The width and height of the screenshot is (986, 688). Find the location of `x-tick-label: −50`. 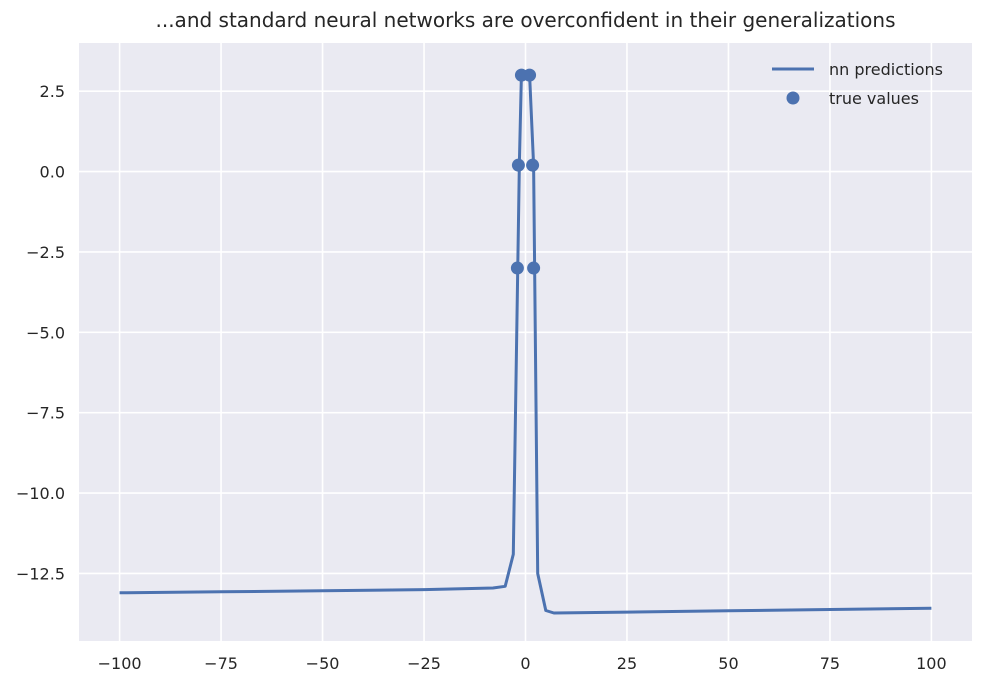

x-tick-label: −50 is located at coordinates (323, 663).